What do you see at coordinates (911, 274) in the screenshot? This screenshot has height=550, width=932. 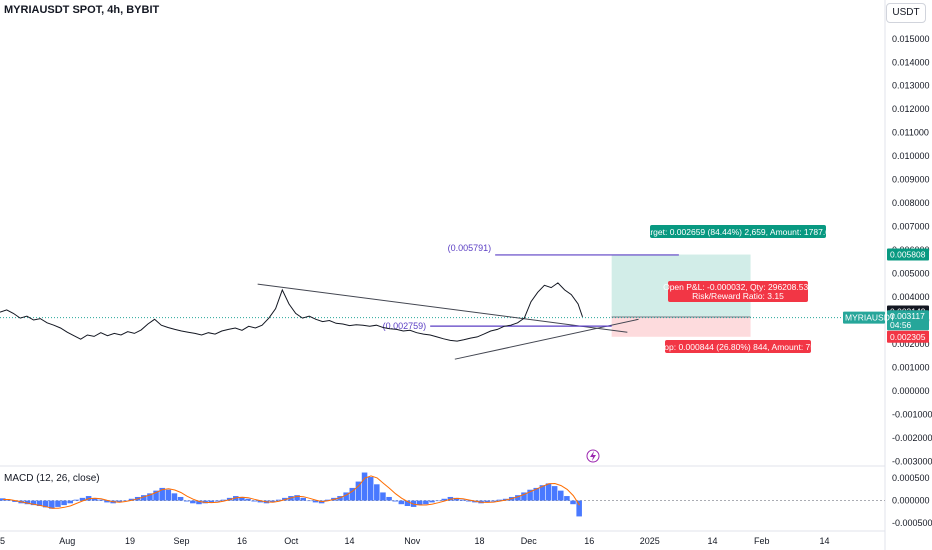 I see `y-tick-label: 0.005000` at bounding box center [911, 274].